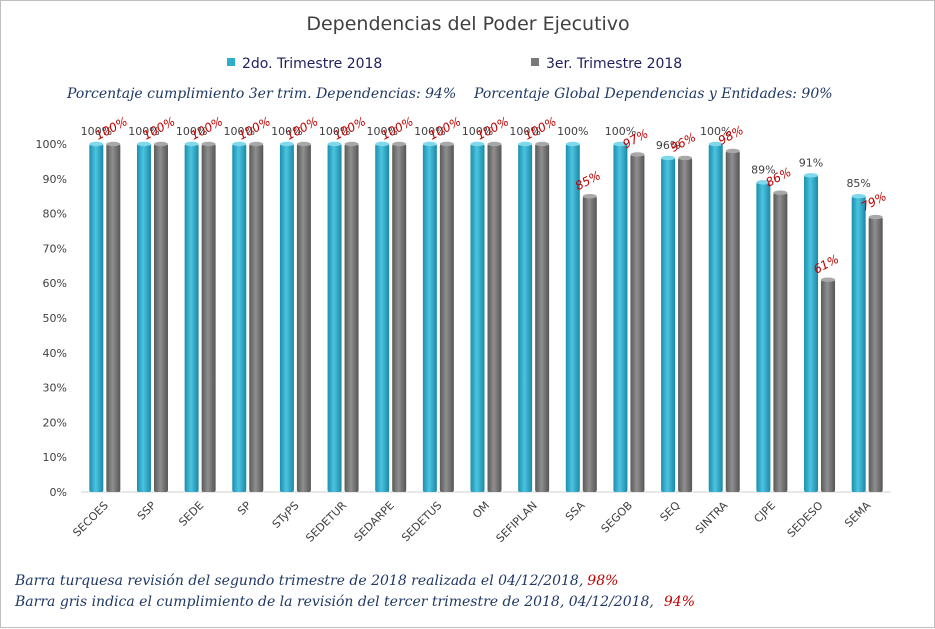 This screenshot has height=629, width=935. Describe the element at coordinates (542, 318) in the screenshot. I see `bar-q3-sefiplan` at that location.